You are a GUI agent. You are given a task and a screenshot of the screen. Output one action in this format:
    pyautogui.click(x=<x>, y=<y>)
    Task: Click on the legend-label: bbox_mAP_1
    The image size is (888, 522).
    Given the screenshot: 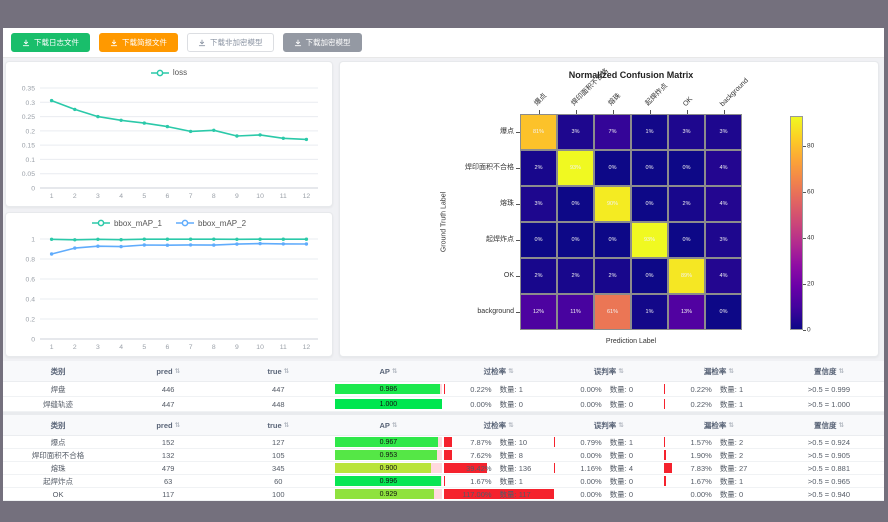 What is the action you would take?
    pyautogui.click(x=137, y=223)
    